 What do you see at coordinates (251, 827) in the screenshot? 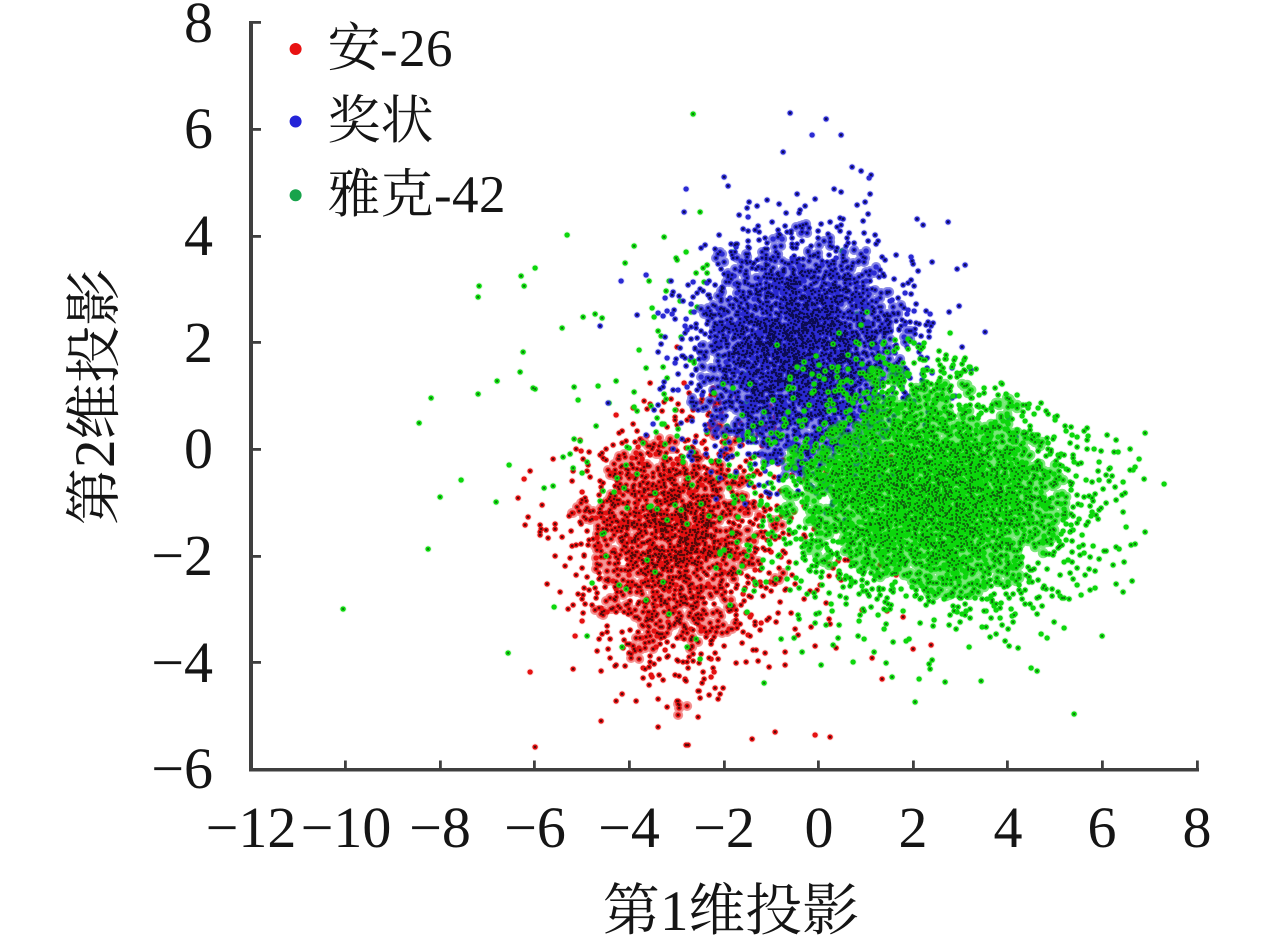
I see `svg-text: −12` at bounding box center [251, 827].